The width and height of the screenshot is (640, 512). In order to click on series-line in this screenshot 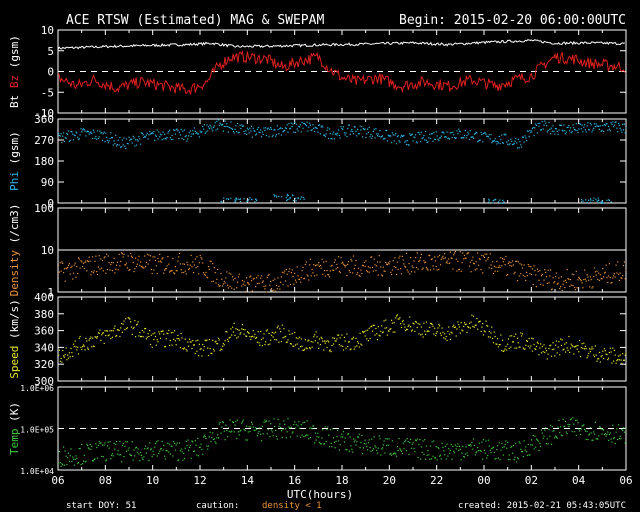, I will do `click(341, 44)`.